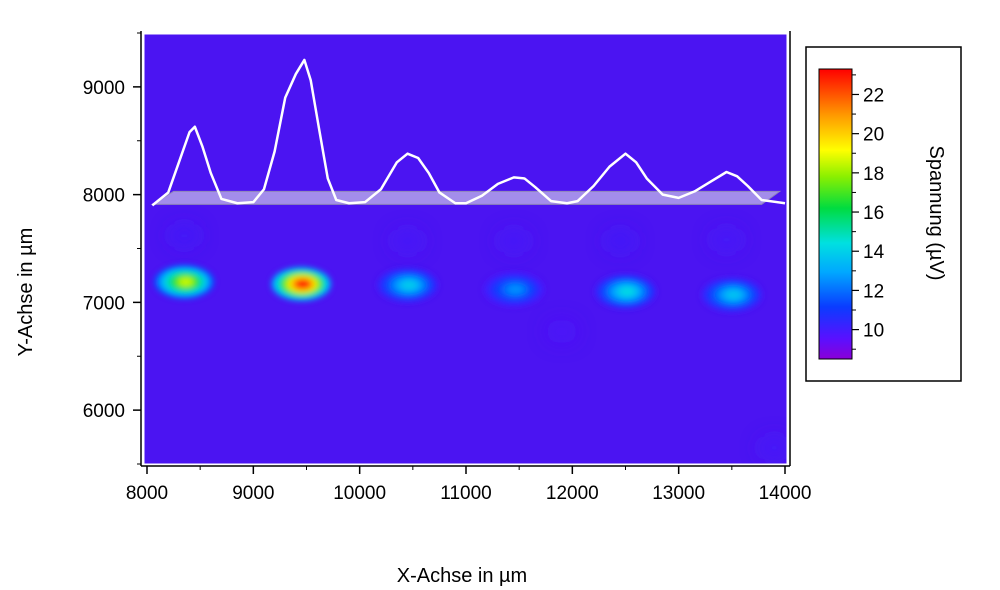  I want to click on colorbar-tick-label: 14, so click(874, 252).